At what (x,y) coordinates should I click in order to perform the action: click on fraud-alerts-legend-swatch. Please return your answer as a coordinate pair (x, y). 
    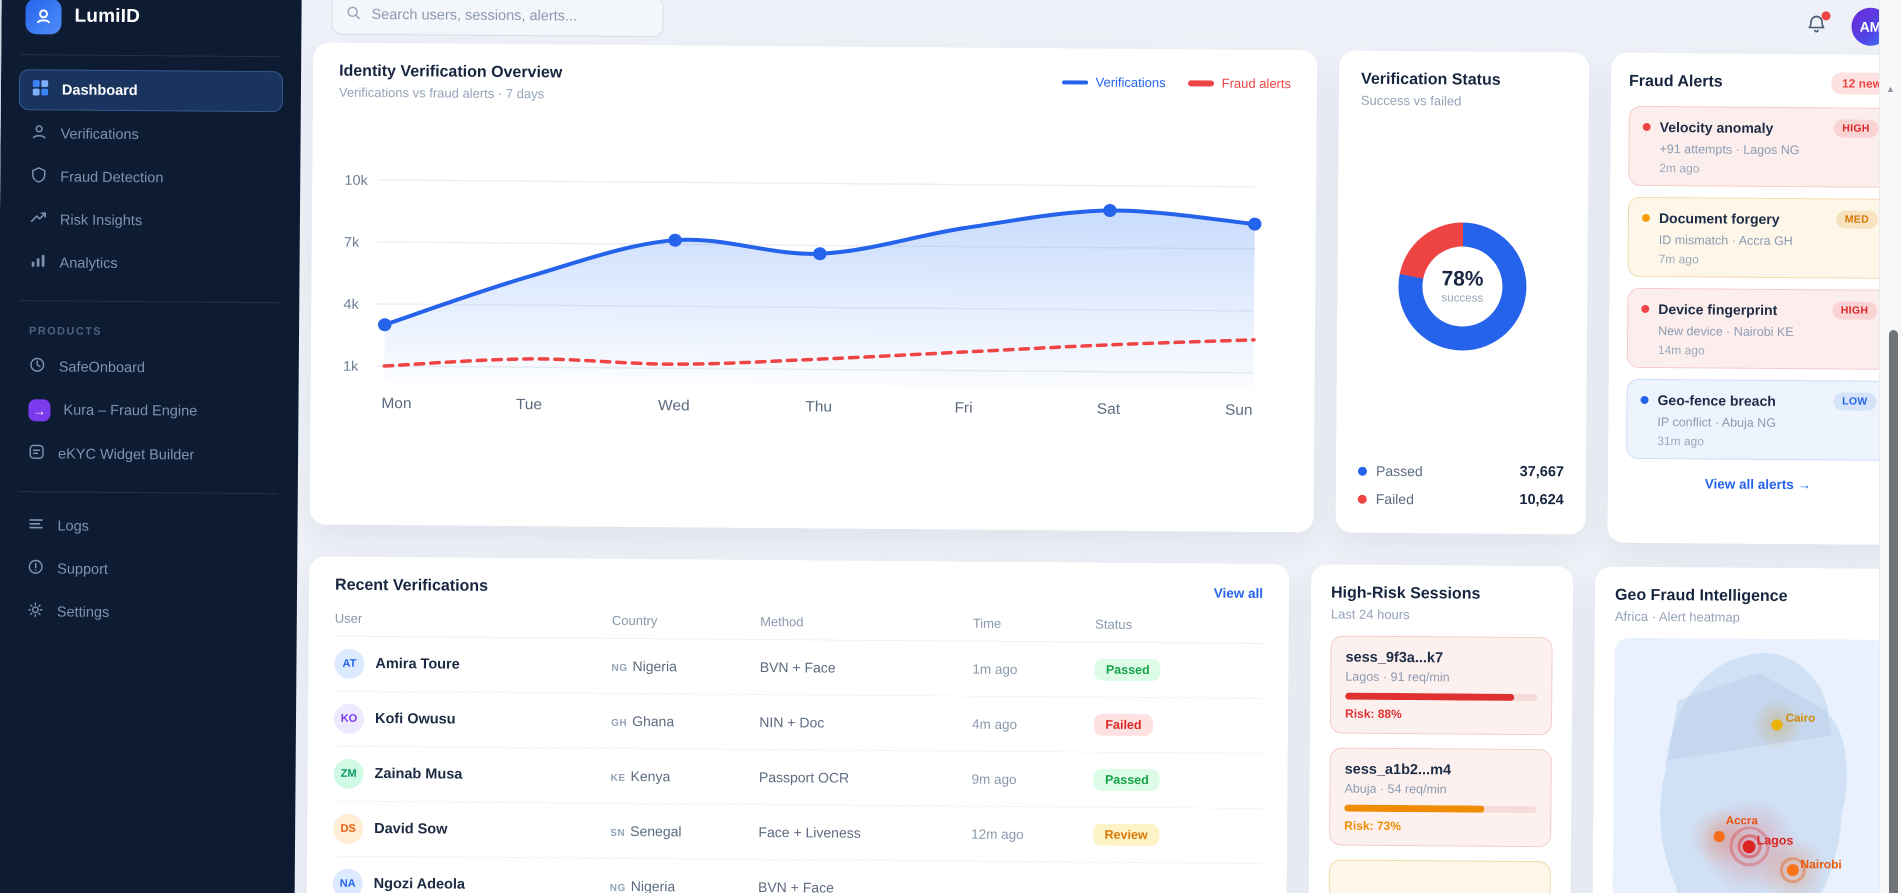
    Looking at the image, I should click on (1200, 83).